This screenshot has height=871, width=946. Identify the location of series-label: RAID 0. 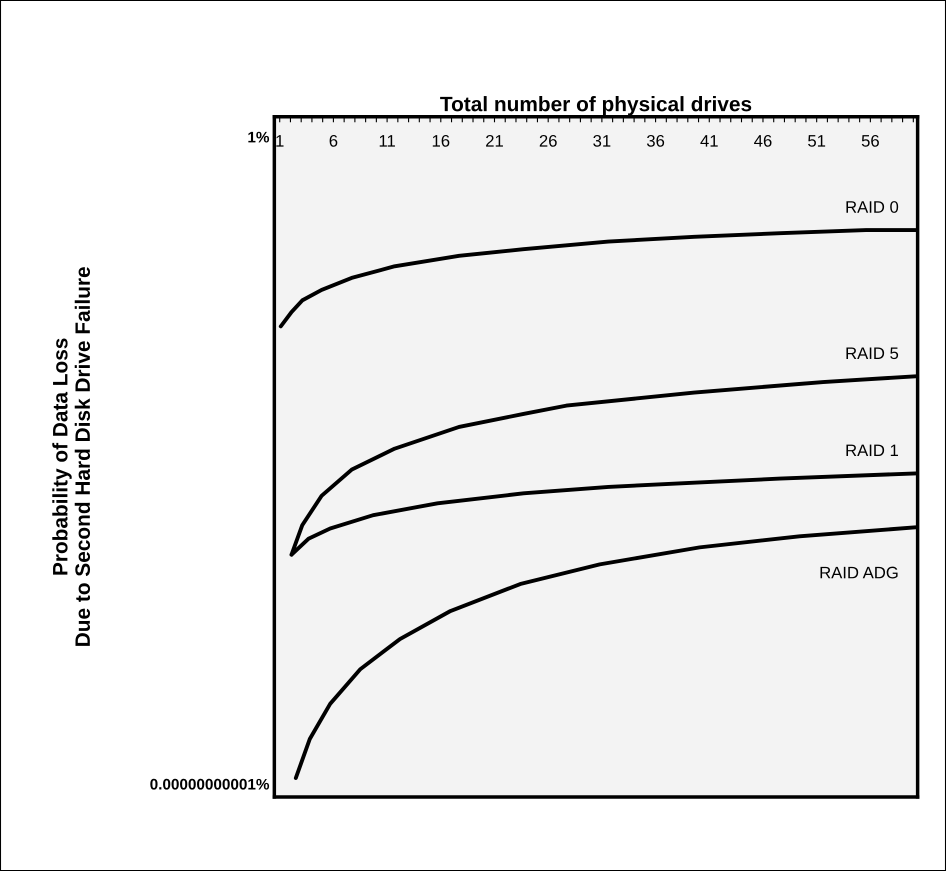
(872, 207).